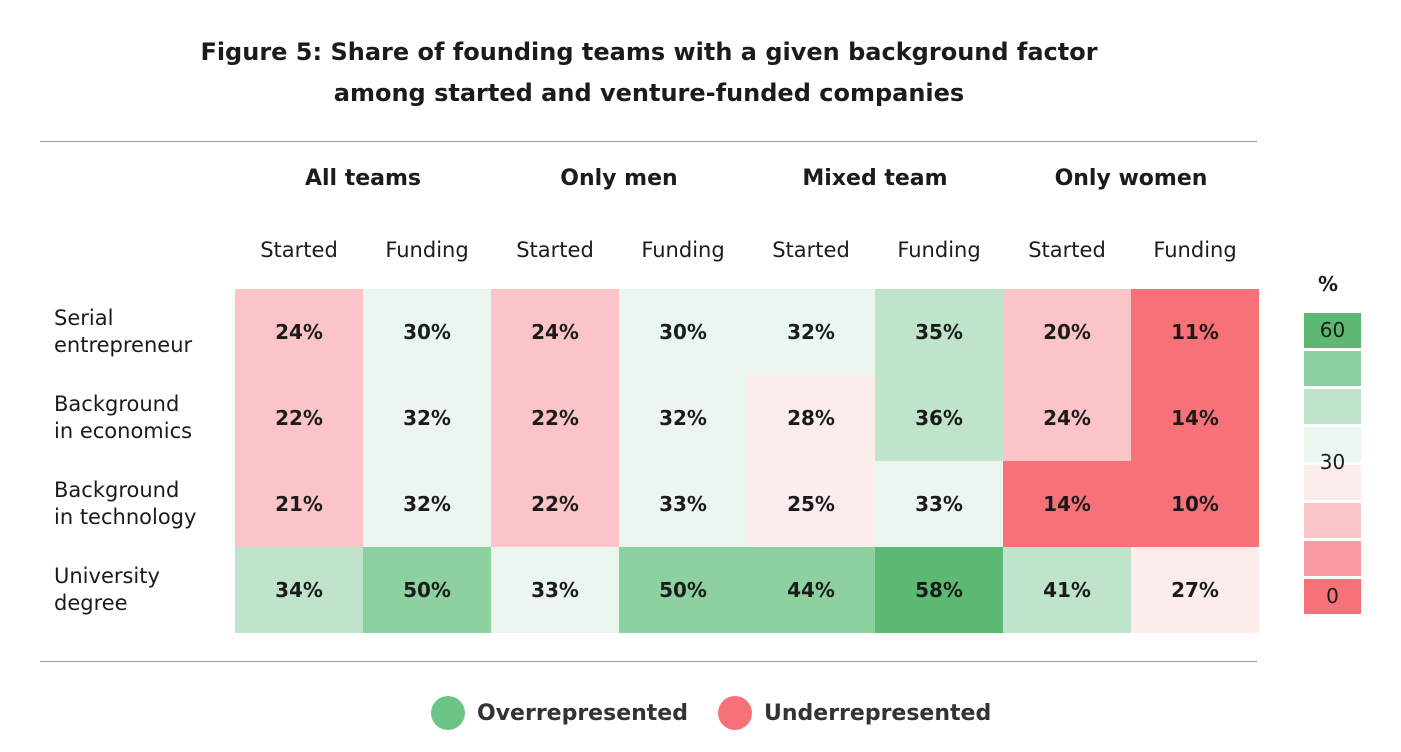 The image size is (1401, 752). What do you see at coordinates (1067, 332) in the screenshot?
I see `heatmap-cell: 20%` at bounding box center [1067, 332].